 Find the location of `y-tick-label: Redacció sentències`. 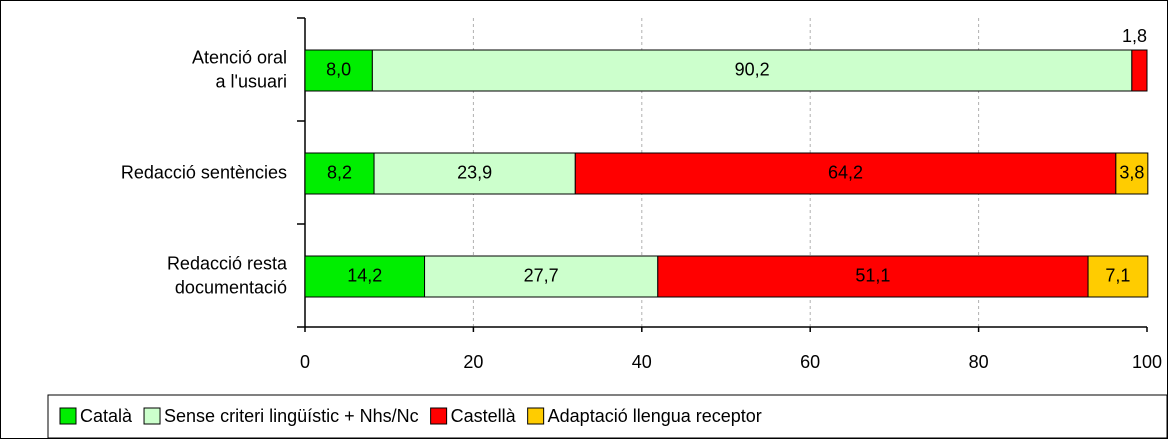

y-tick-label: Redacció sentències is located at coordinates (204, 172).